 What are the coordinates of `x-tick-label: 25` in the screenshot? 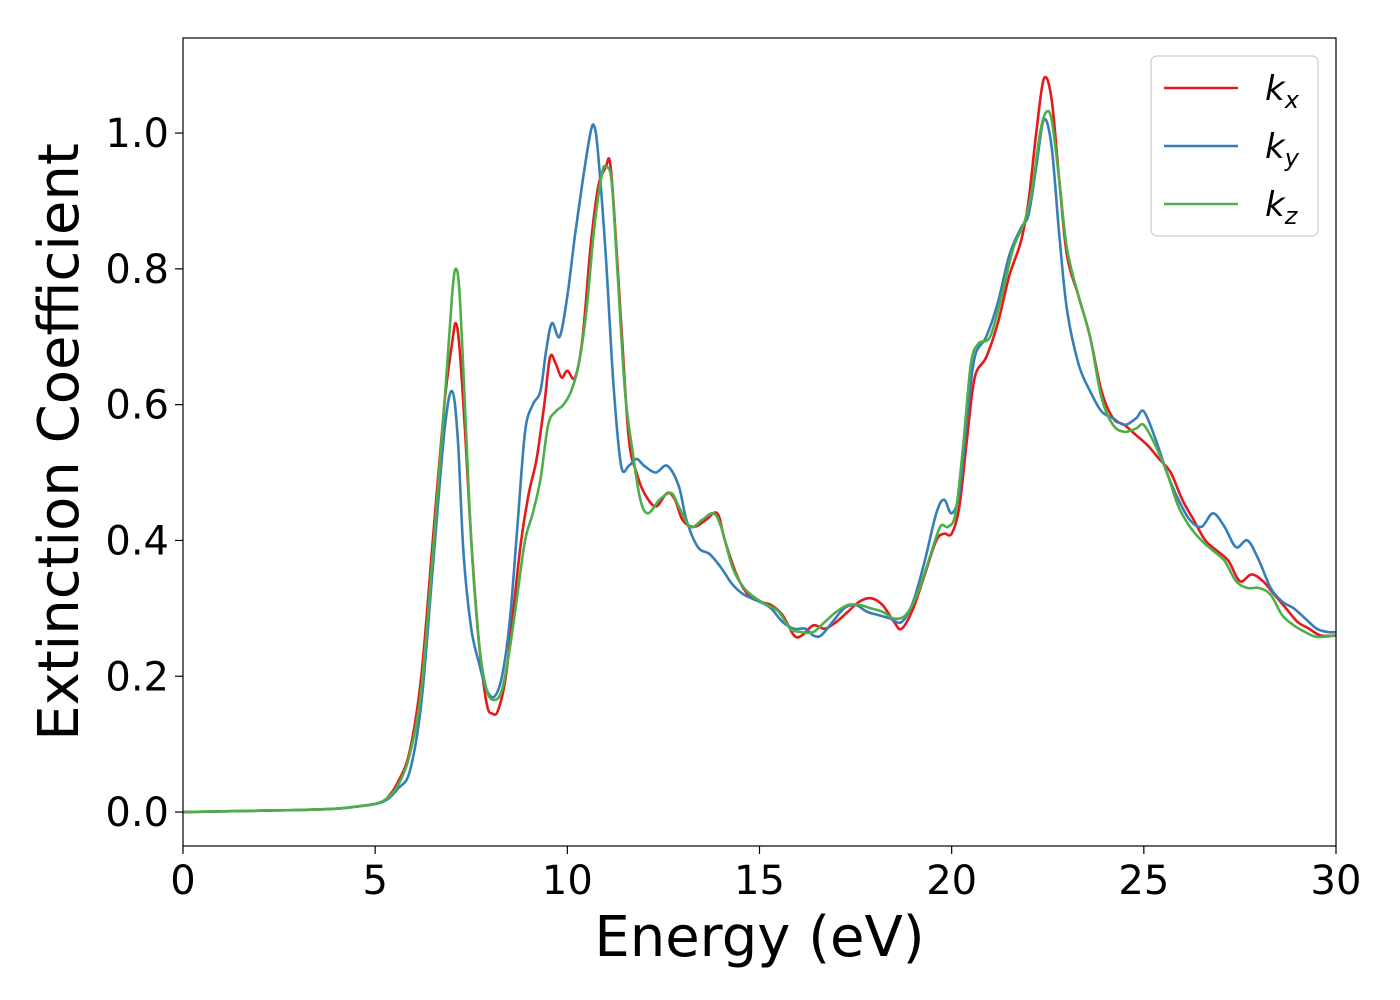 It's located at (1143, 881).